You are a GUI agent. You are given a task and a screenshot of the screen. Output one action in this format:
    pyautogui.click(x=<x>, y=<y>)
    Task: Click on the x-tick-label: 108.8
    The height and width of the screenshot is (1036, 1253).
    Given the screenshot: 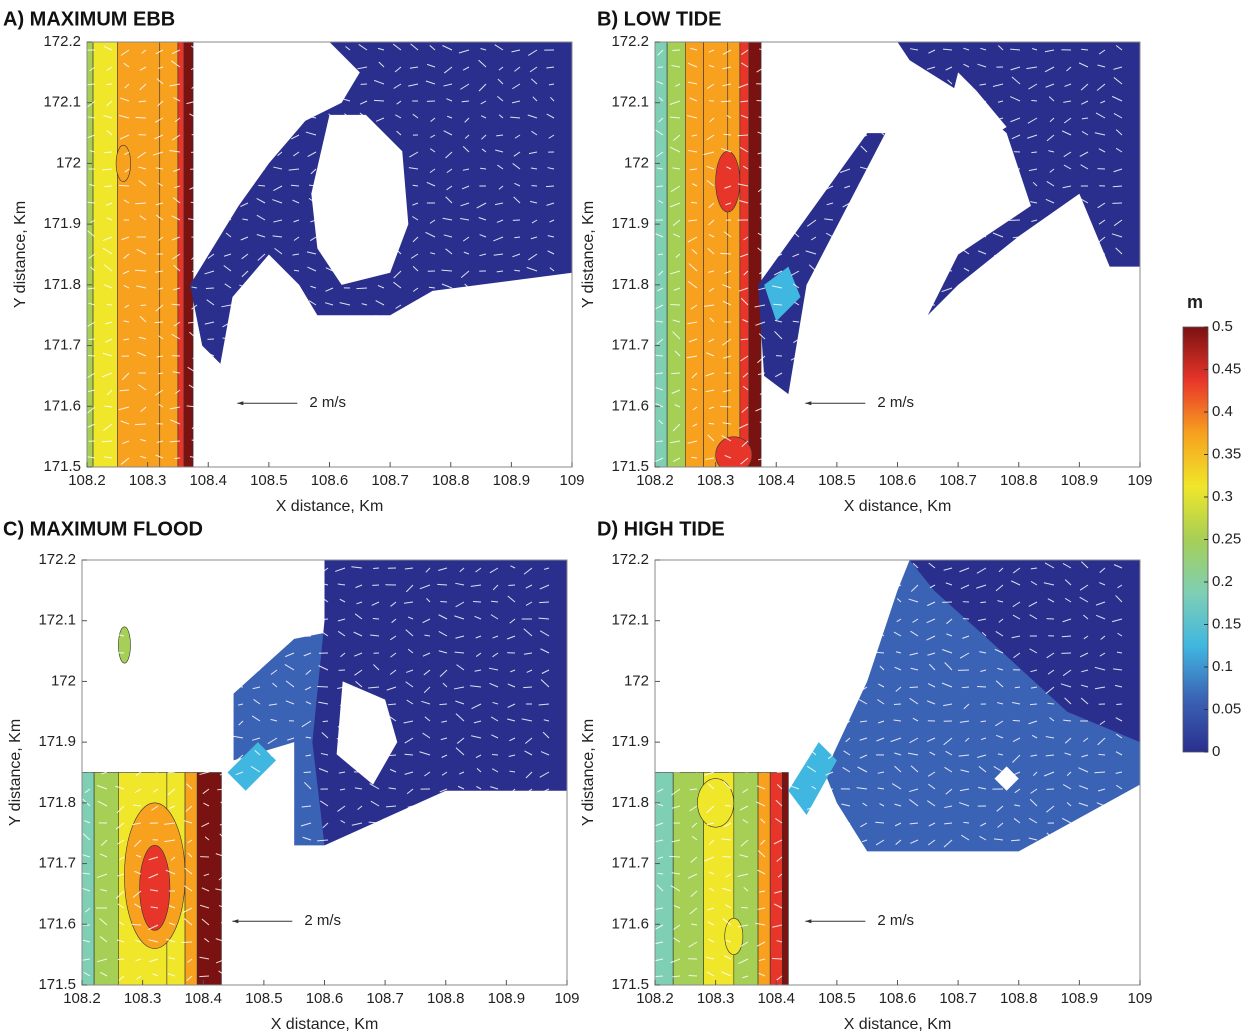 What is the action you would take?
    pyautogui.click(x=446, y=998)
    